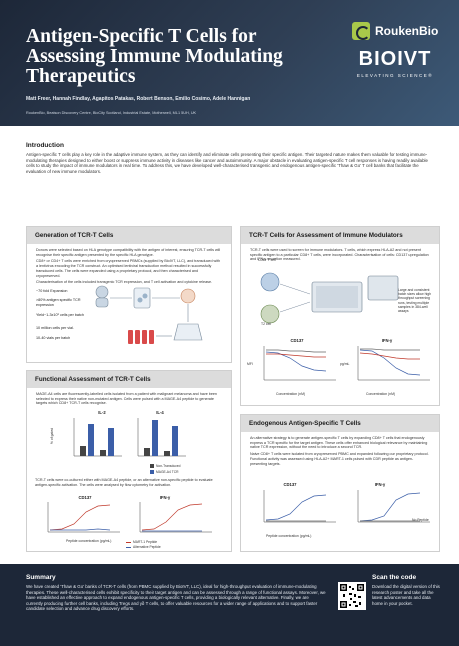 The image size is (459, 646). What do you see at coordinates (52, 436) in the screenshot?
I see `functional-ylabel: % of gated` at bounding box center [52, 436].